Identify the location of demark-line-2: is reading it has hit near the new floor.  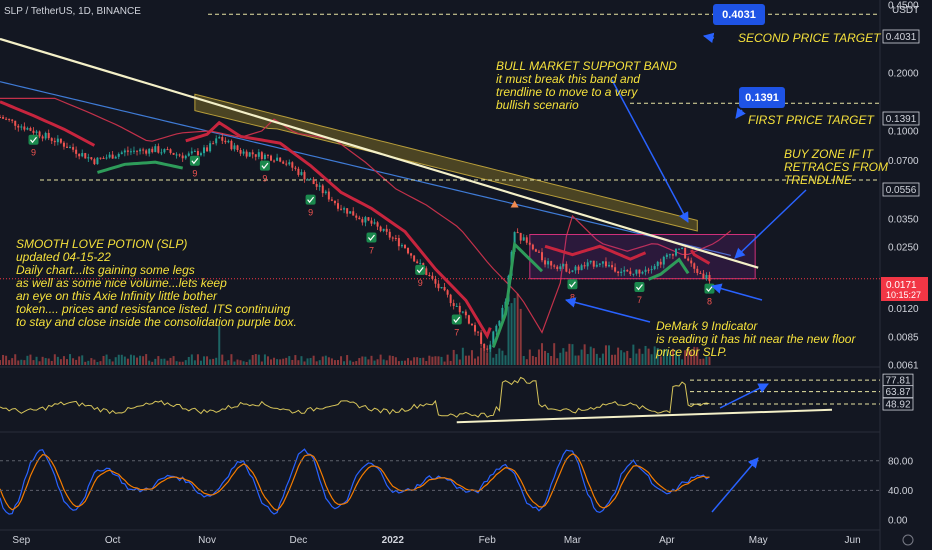
(756, 339).